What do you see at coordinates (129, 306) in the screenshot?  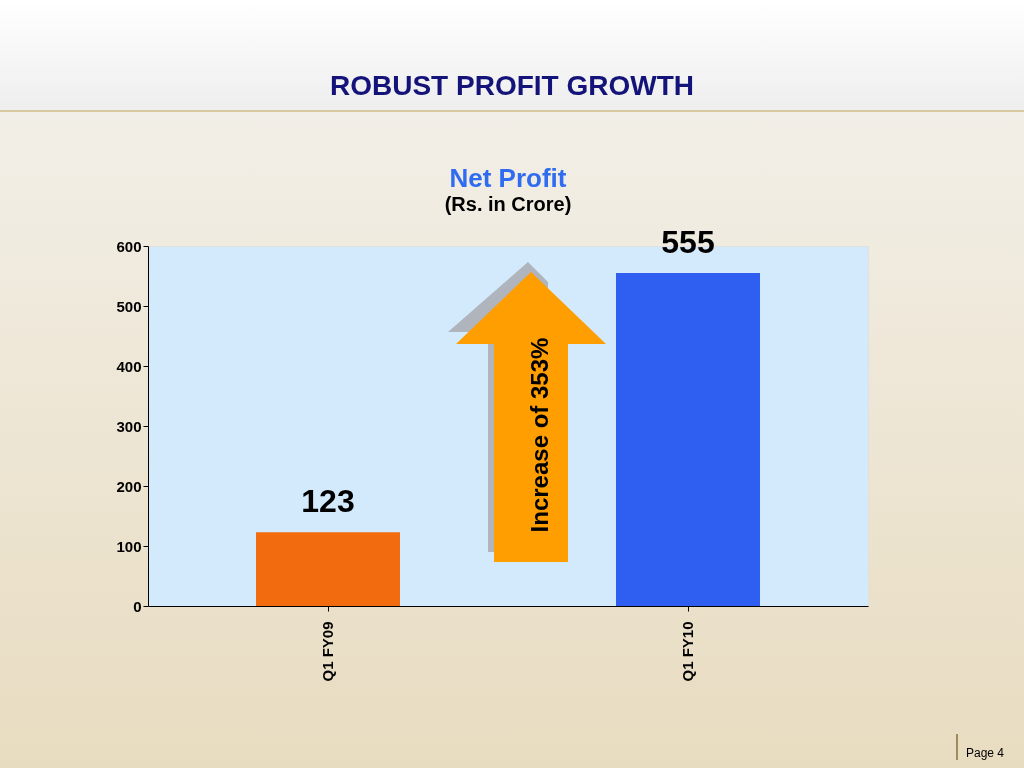 I see `y-tick-label: 500` at bounding box center [129, 306].